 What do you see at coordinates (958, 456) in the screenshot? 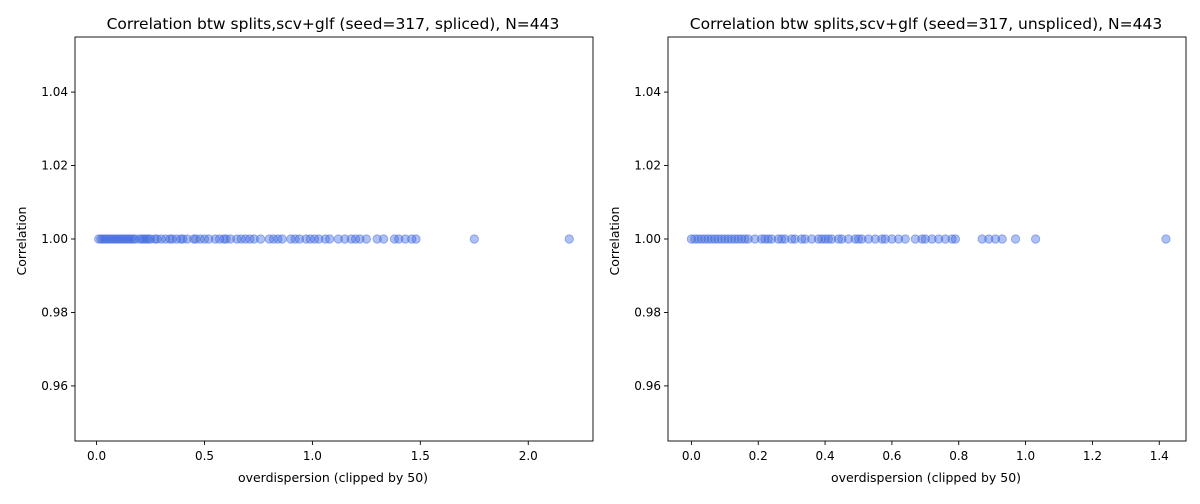
I see `x-tick-label: 0.8` at bounding box center [958, 456].